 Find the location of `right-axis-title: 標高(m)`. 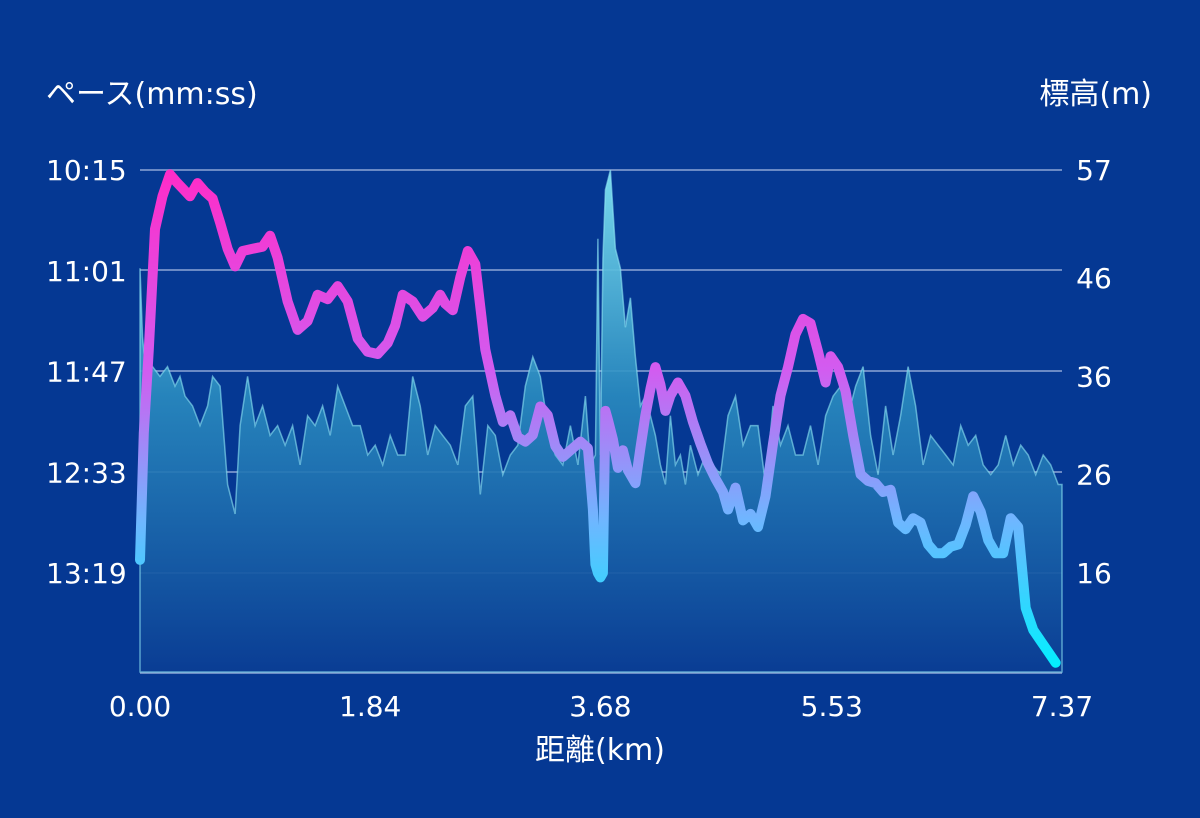

right-axis-title: 標高(m) is located at coordinates (1095, 94).